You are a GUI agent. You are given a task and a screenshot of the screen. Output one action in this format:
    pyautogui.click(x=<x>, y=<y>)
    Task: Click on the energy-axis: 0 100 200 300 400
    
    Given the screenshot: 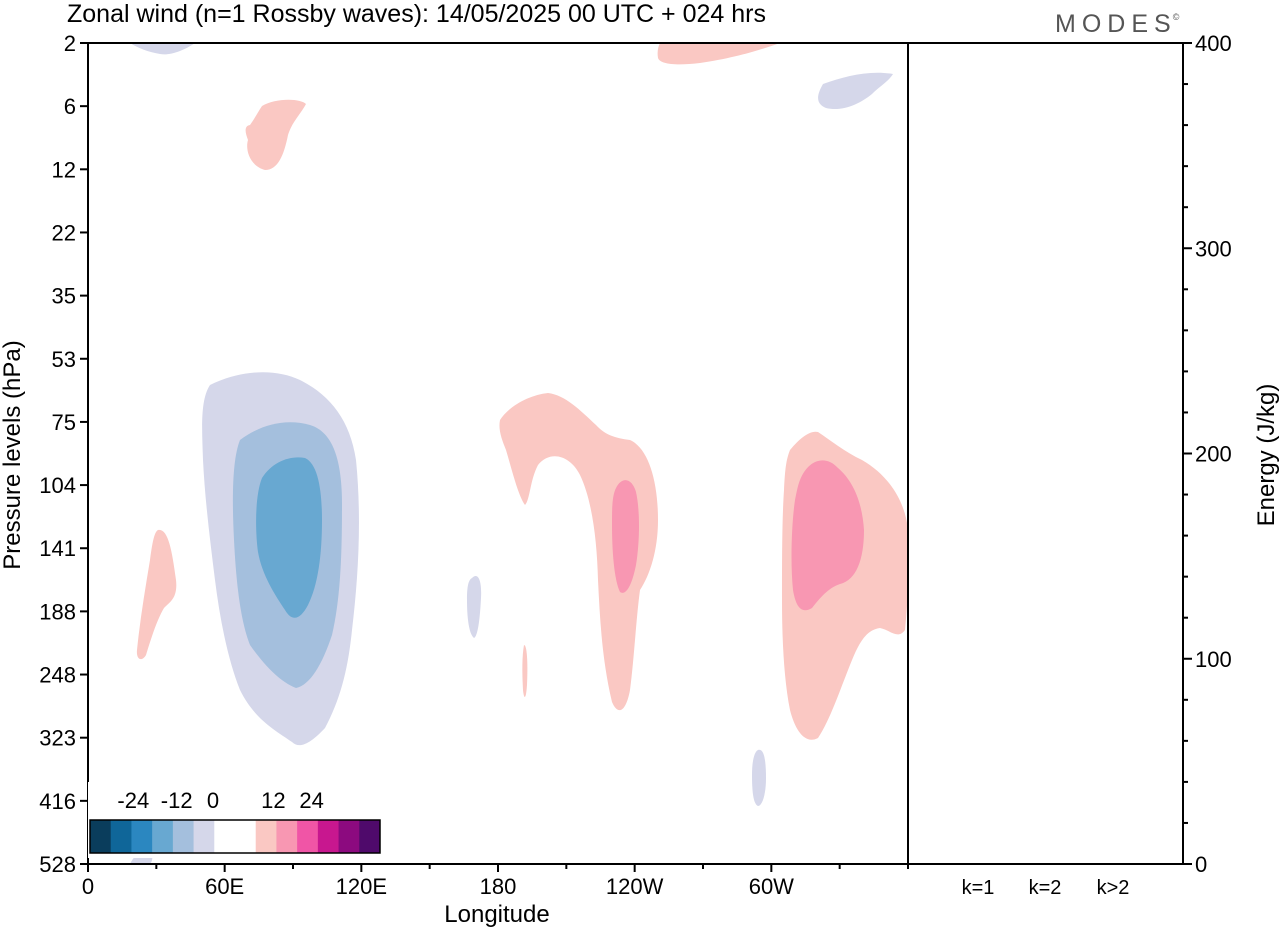 What is the action you would take?
    pyautogui.click(x=1207, y=454)
    